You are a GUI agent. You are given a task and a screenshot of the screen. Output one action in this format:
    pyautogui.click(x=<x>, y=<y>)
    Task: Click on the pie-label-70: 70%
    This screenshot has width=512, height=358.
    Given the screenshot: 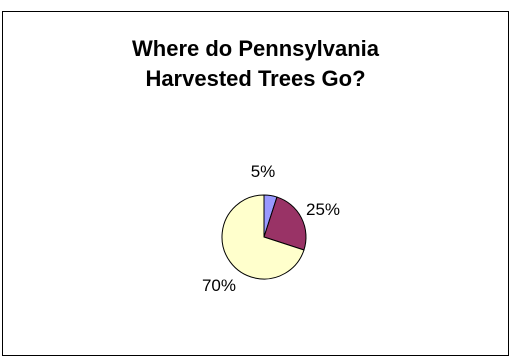 What is the action you would take?
    pyautogui.click(x=219, y=285)
    